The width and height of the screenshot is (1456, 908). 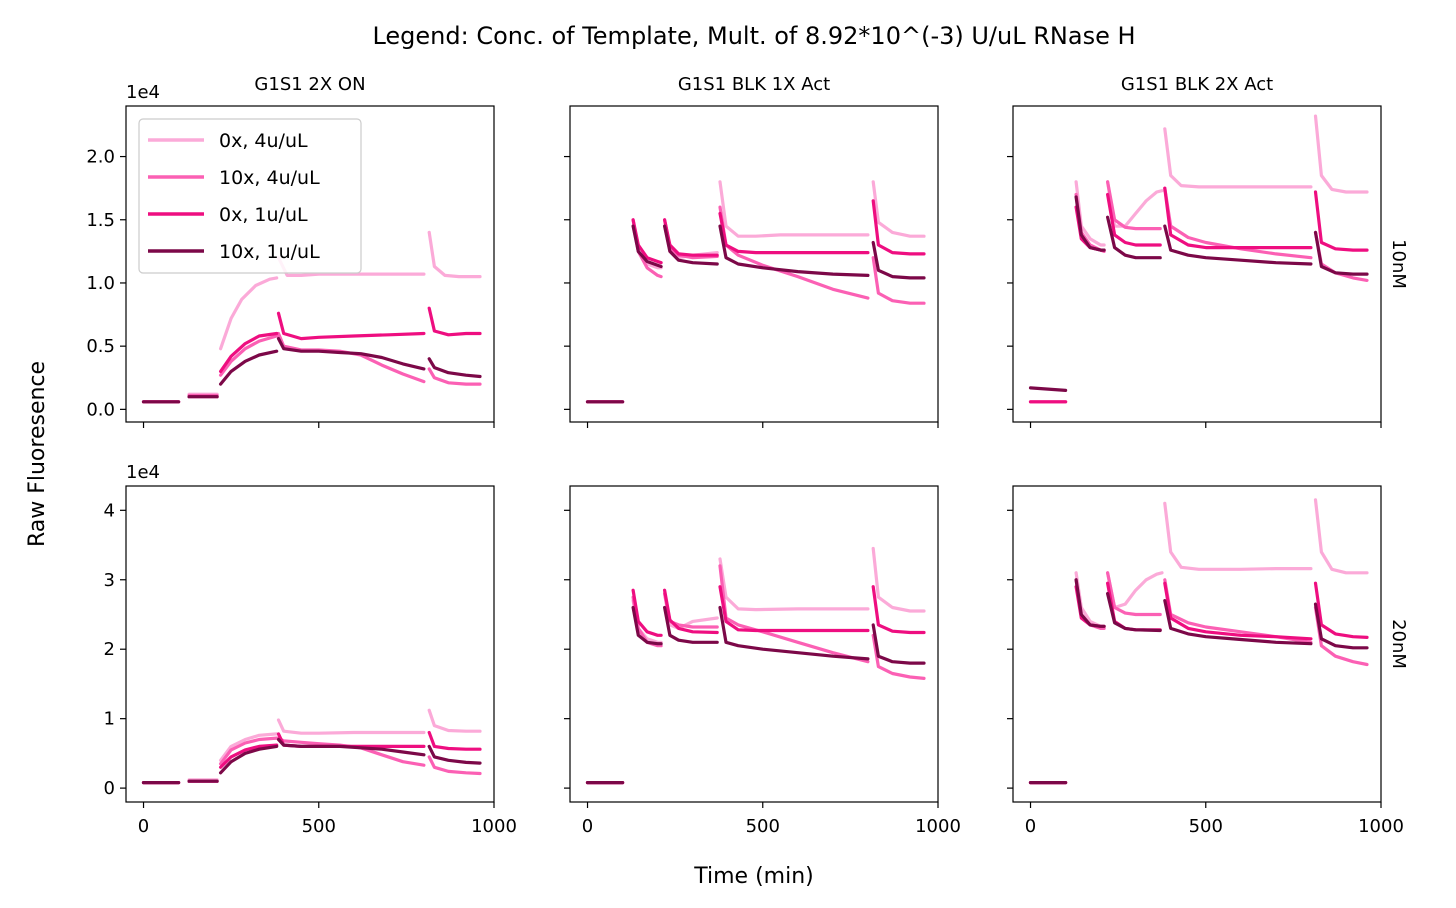 What do you see at coordinates (100, 220) in the screenshot?
I see `y-tick-label: 1.5` at bounding box center [100, 220].